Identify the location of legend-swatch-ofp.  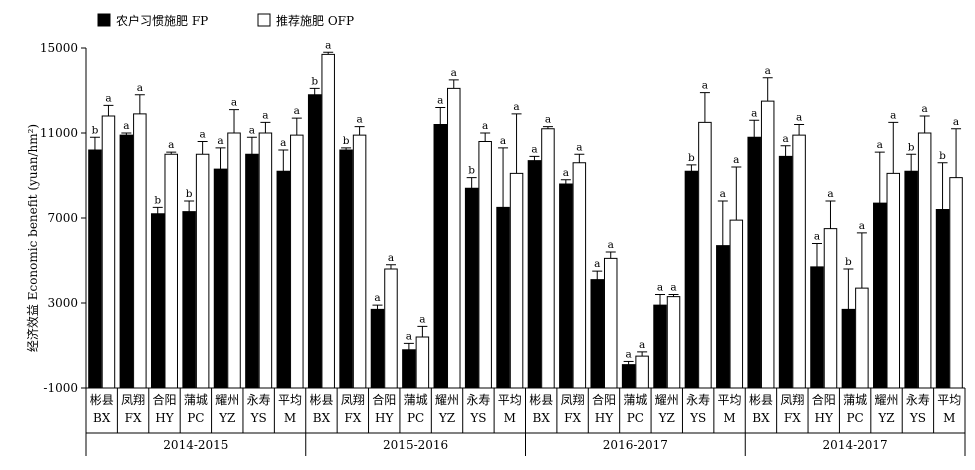
(264, 20).